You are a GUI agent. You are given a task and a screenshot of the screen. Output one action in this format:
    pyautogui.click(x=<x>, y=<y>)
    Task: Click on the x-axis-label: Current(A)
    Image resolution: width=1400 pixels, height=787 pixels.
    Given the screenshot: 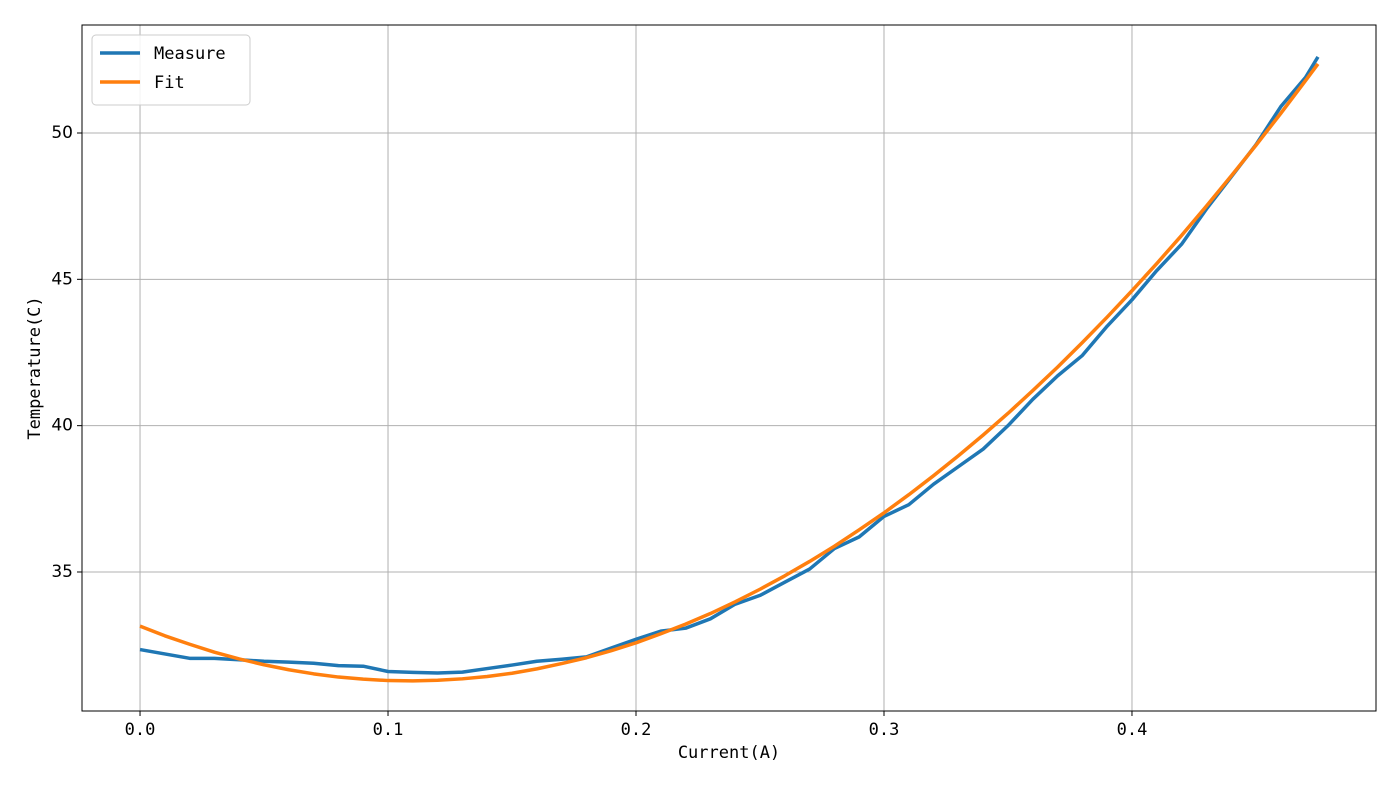 What is the action you would take?
    pyautogui.click(x=729, y=753)
    